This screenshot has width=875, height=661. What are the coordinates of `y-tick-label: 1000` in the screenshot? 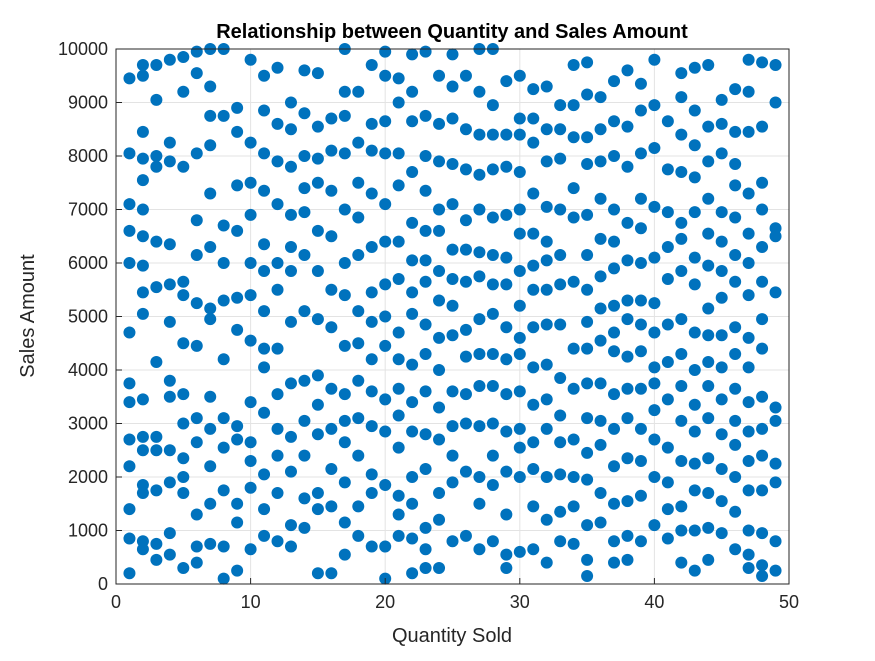 It's located at (88, 531).